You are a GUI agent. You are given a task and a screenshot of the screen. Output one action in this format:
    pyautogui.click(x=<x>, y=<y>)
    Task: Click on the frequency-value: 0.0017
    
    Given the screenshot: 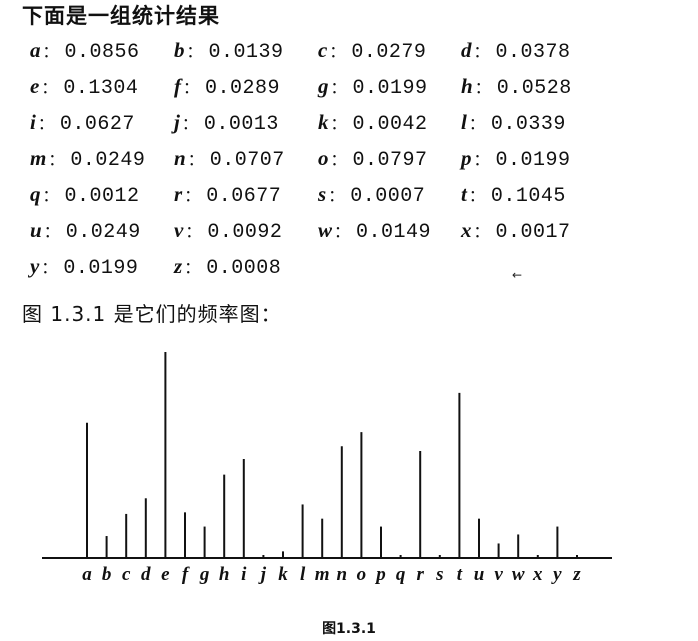 What is the action you would take?
    pyautogui.click(x=533, y=232)
    